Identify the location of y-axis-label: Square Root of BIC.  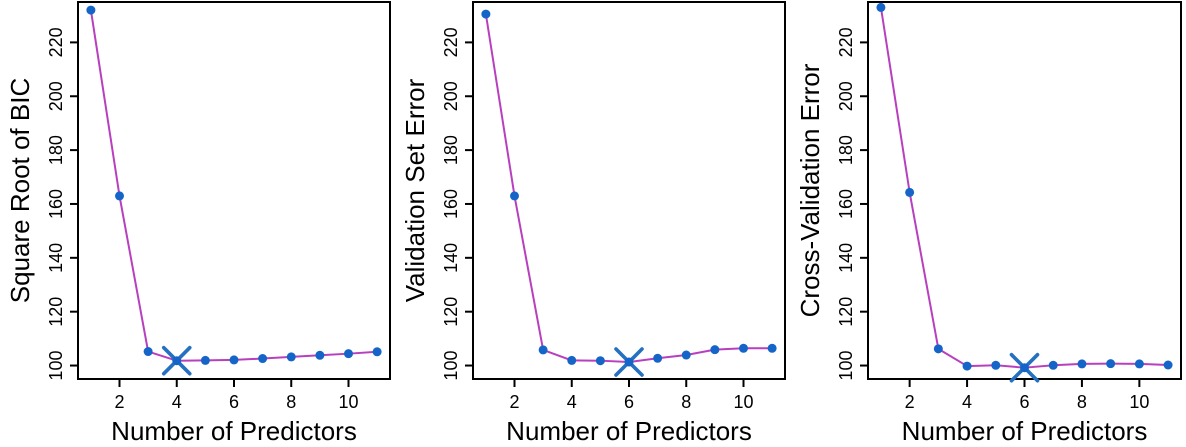
(20, 190).